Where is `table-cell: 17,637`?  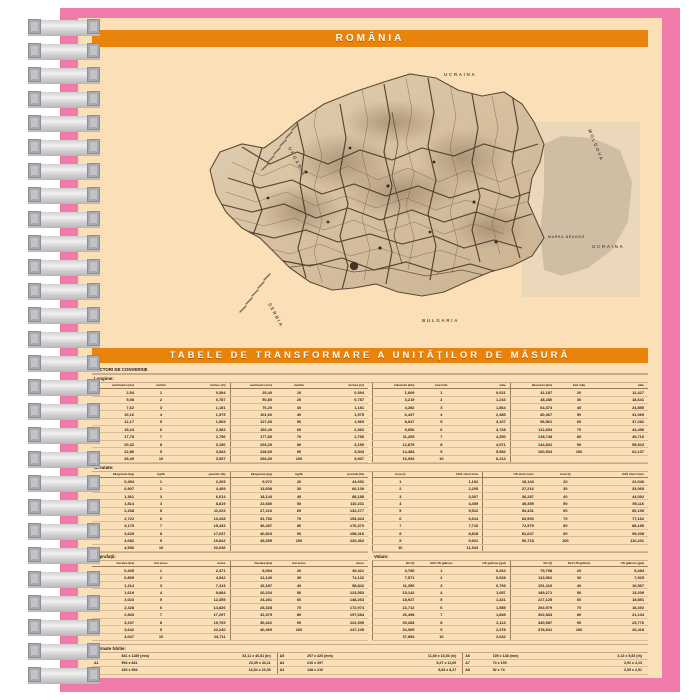 table-cell: 17,637 is located at coordinates (207, 533).